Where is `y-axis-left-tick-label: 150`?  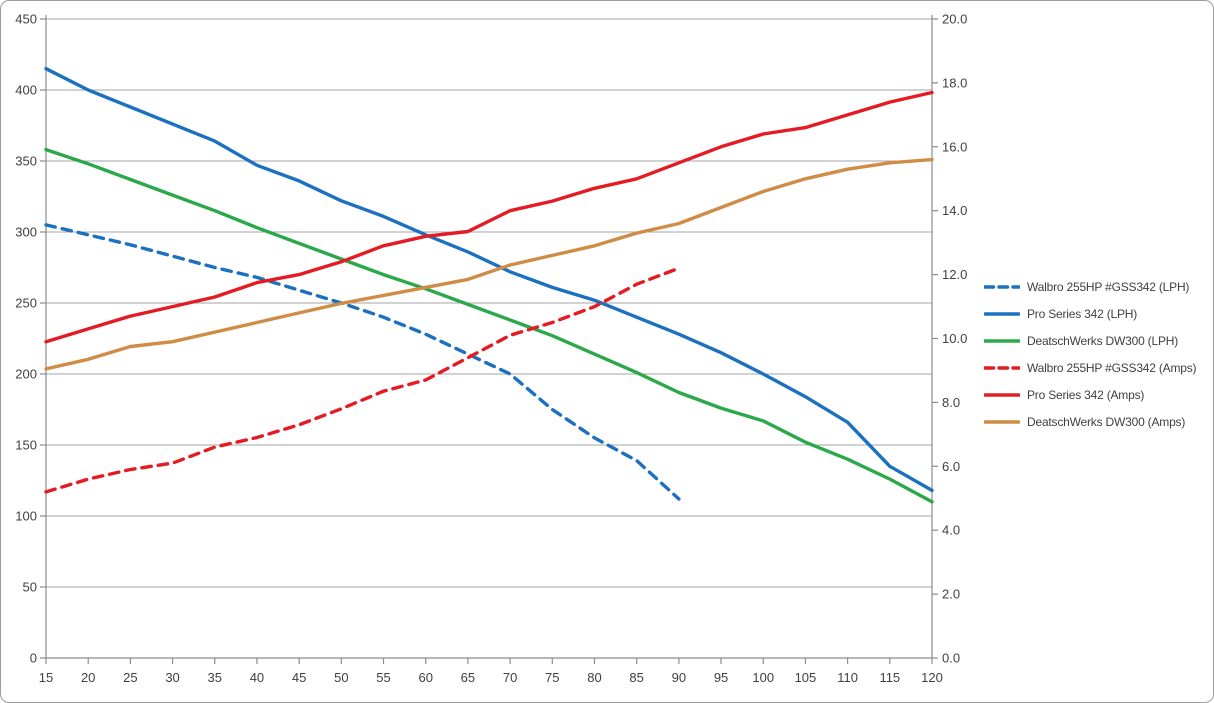
y-axis-left-tick-label: 150 is located at coordinates (26, 445).